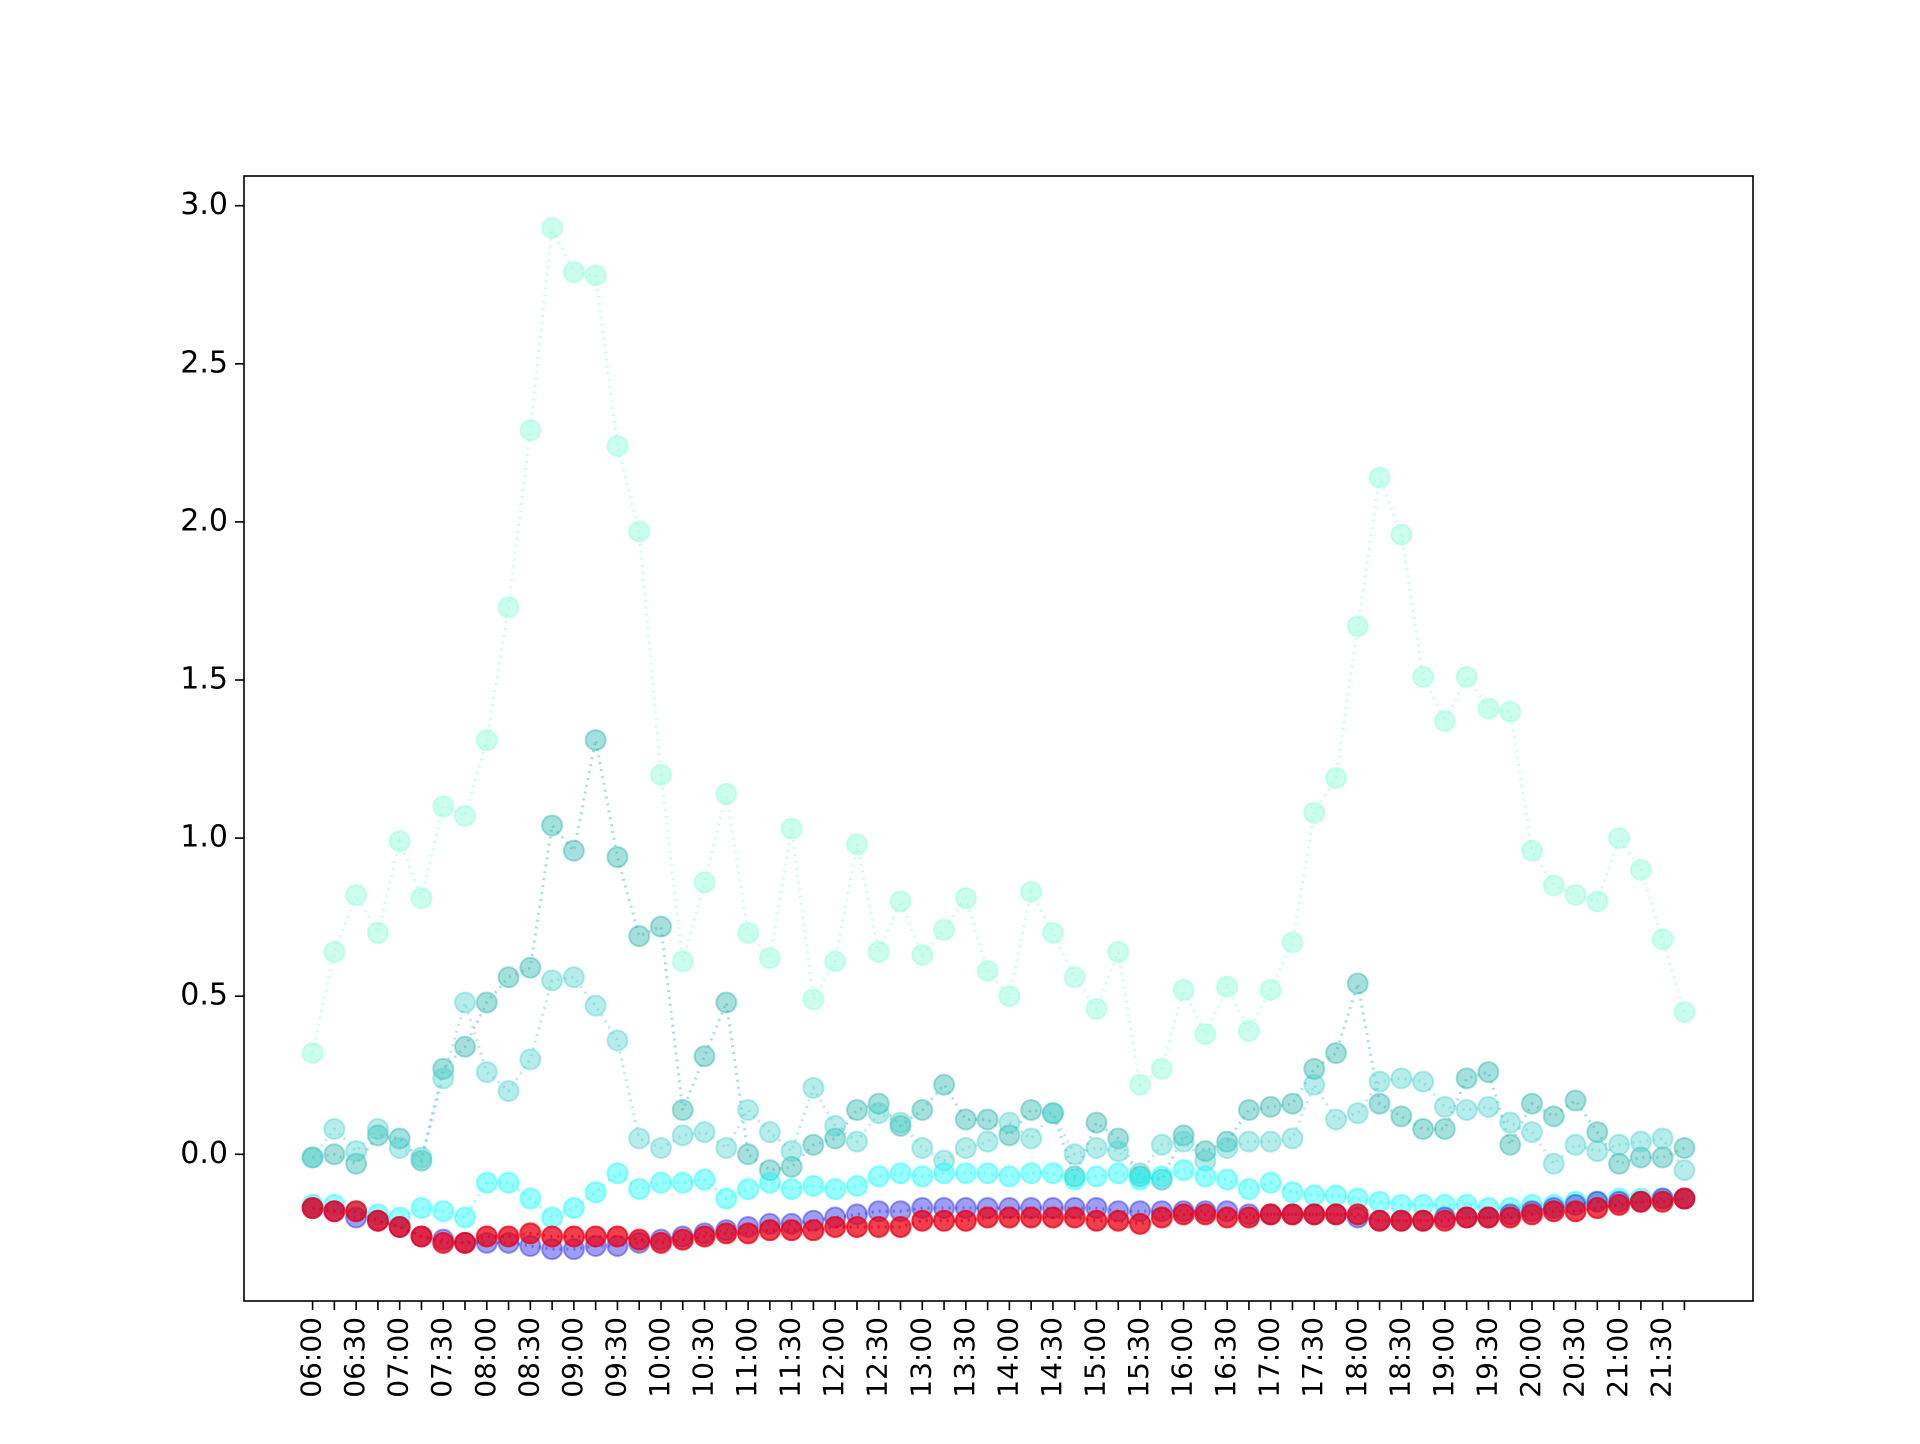 The width and height of the screenshot is (1920, 1444). What do you see at coordinates (204, 837) in the screenshot?
I see `y-tick-label: 1.0` at bounding box center [204, 837].